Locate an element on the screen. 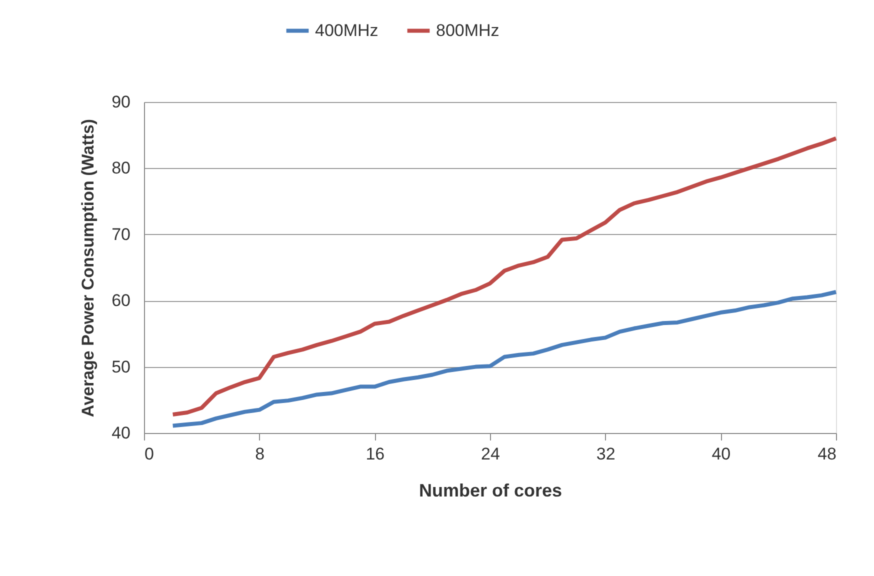 This screenshot has height=576, width=874. x-tick-label: 16 is located at coordinates (375, 454).